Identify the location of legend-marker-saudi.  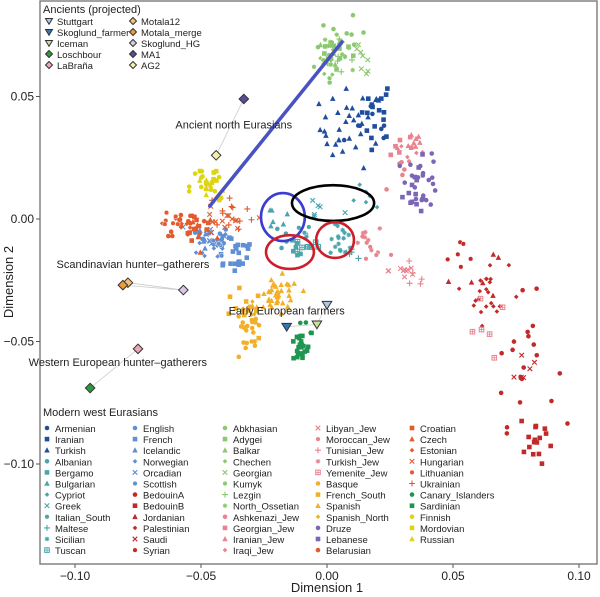
(135, 539).